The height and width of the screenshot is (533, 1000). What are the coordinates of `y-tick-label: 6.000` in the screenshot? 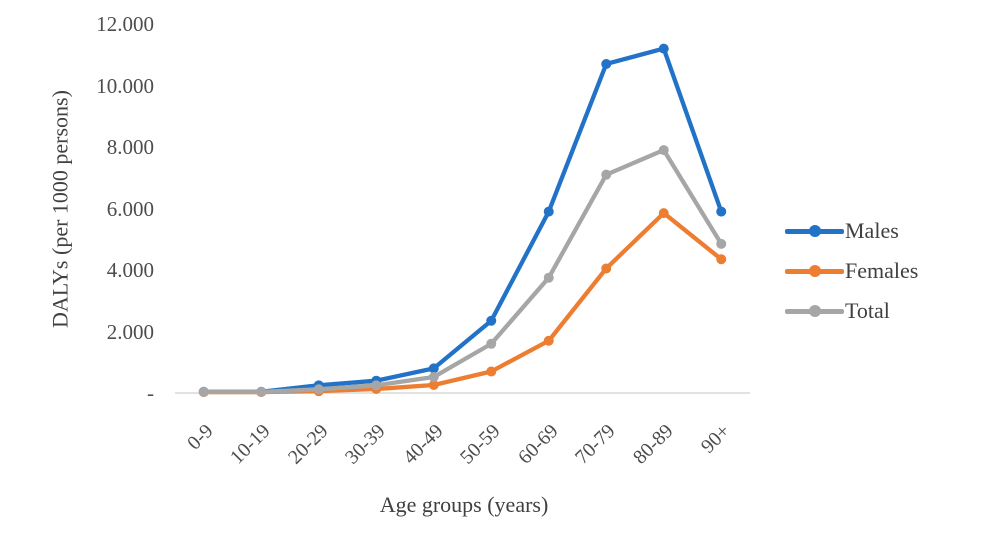 It's located at (130, 208).